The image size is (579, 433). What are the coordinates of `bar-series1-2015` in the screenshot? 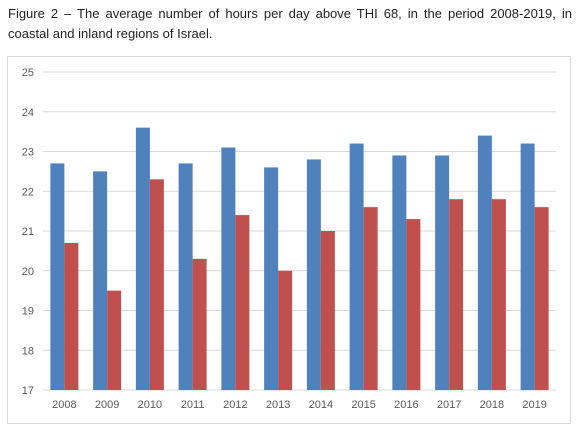 It's located at (356, 266).